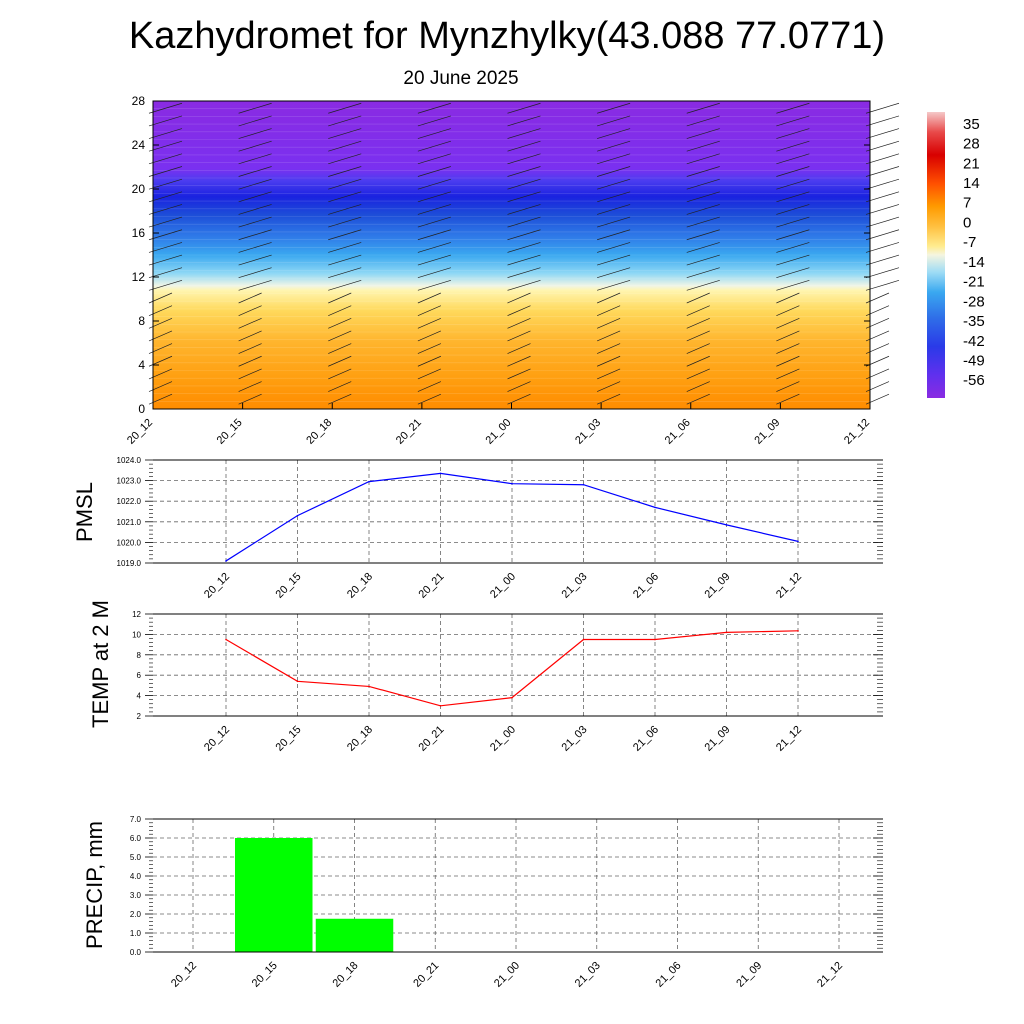 This screenshot has height=1024, width=1024. Describe the element at coordinates (136, 933) in the screenshot. I see `y-tick-label: 1.0` at that location.